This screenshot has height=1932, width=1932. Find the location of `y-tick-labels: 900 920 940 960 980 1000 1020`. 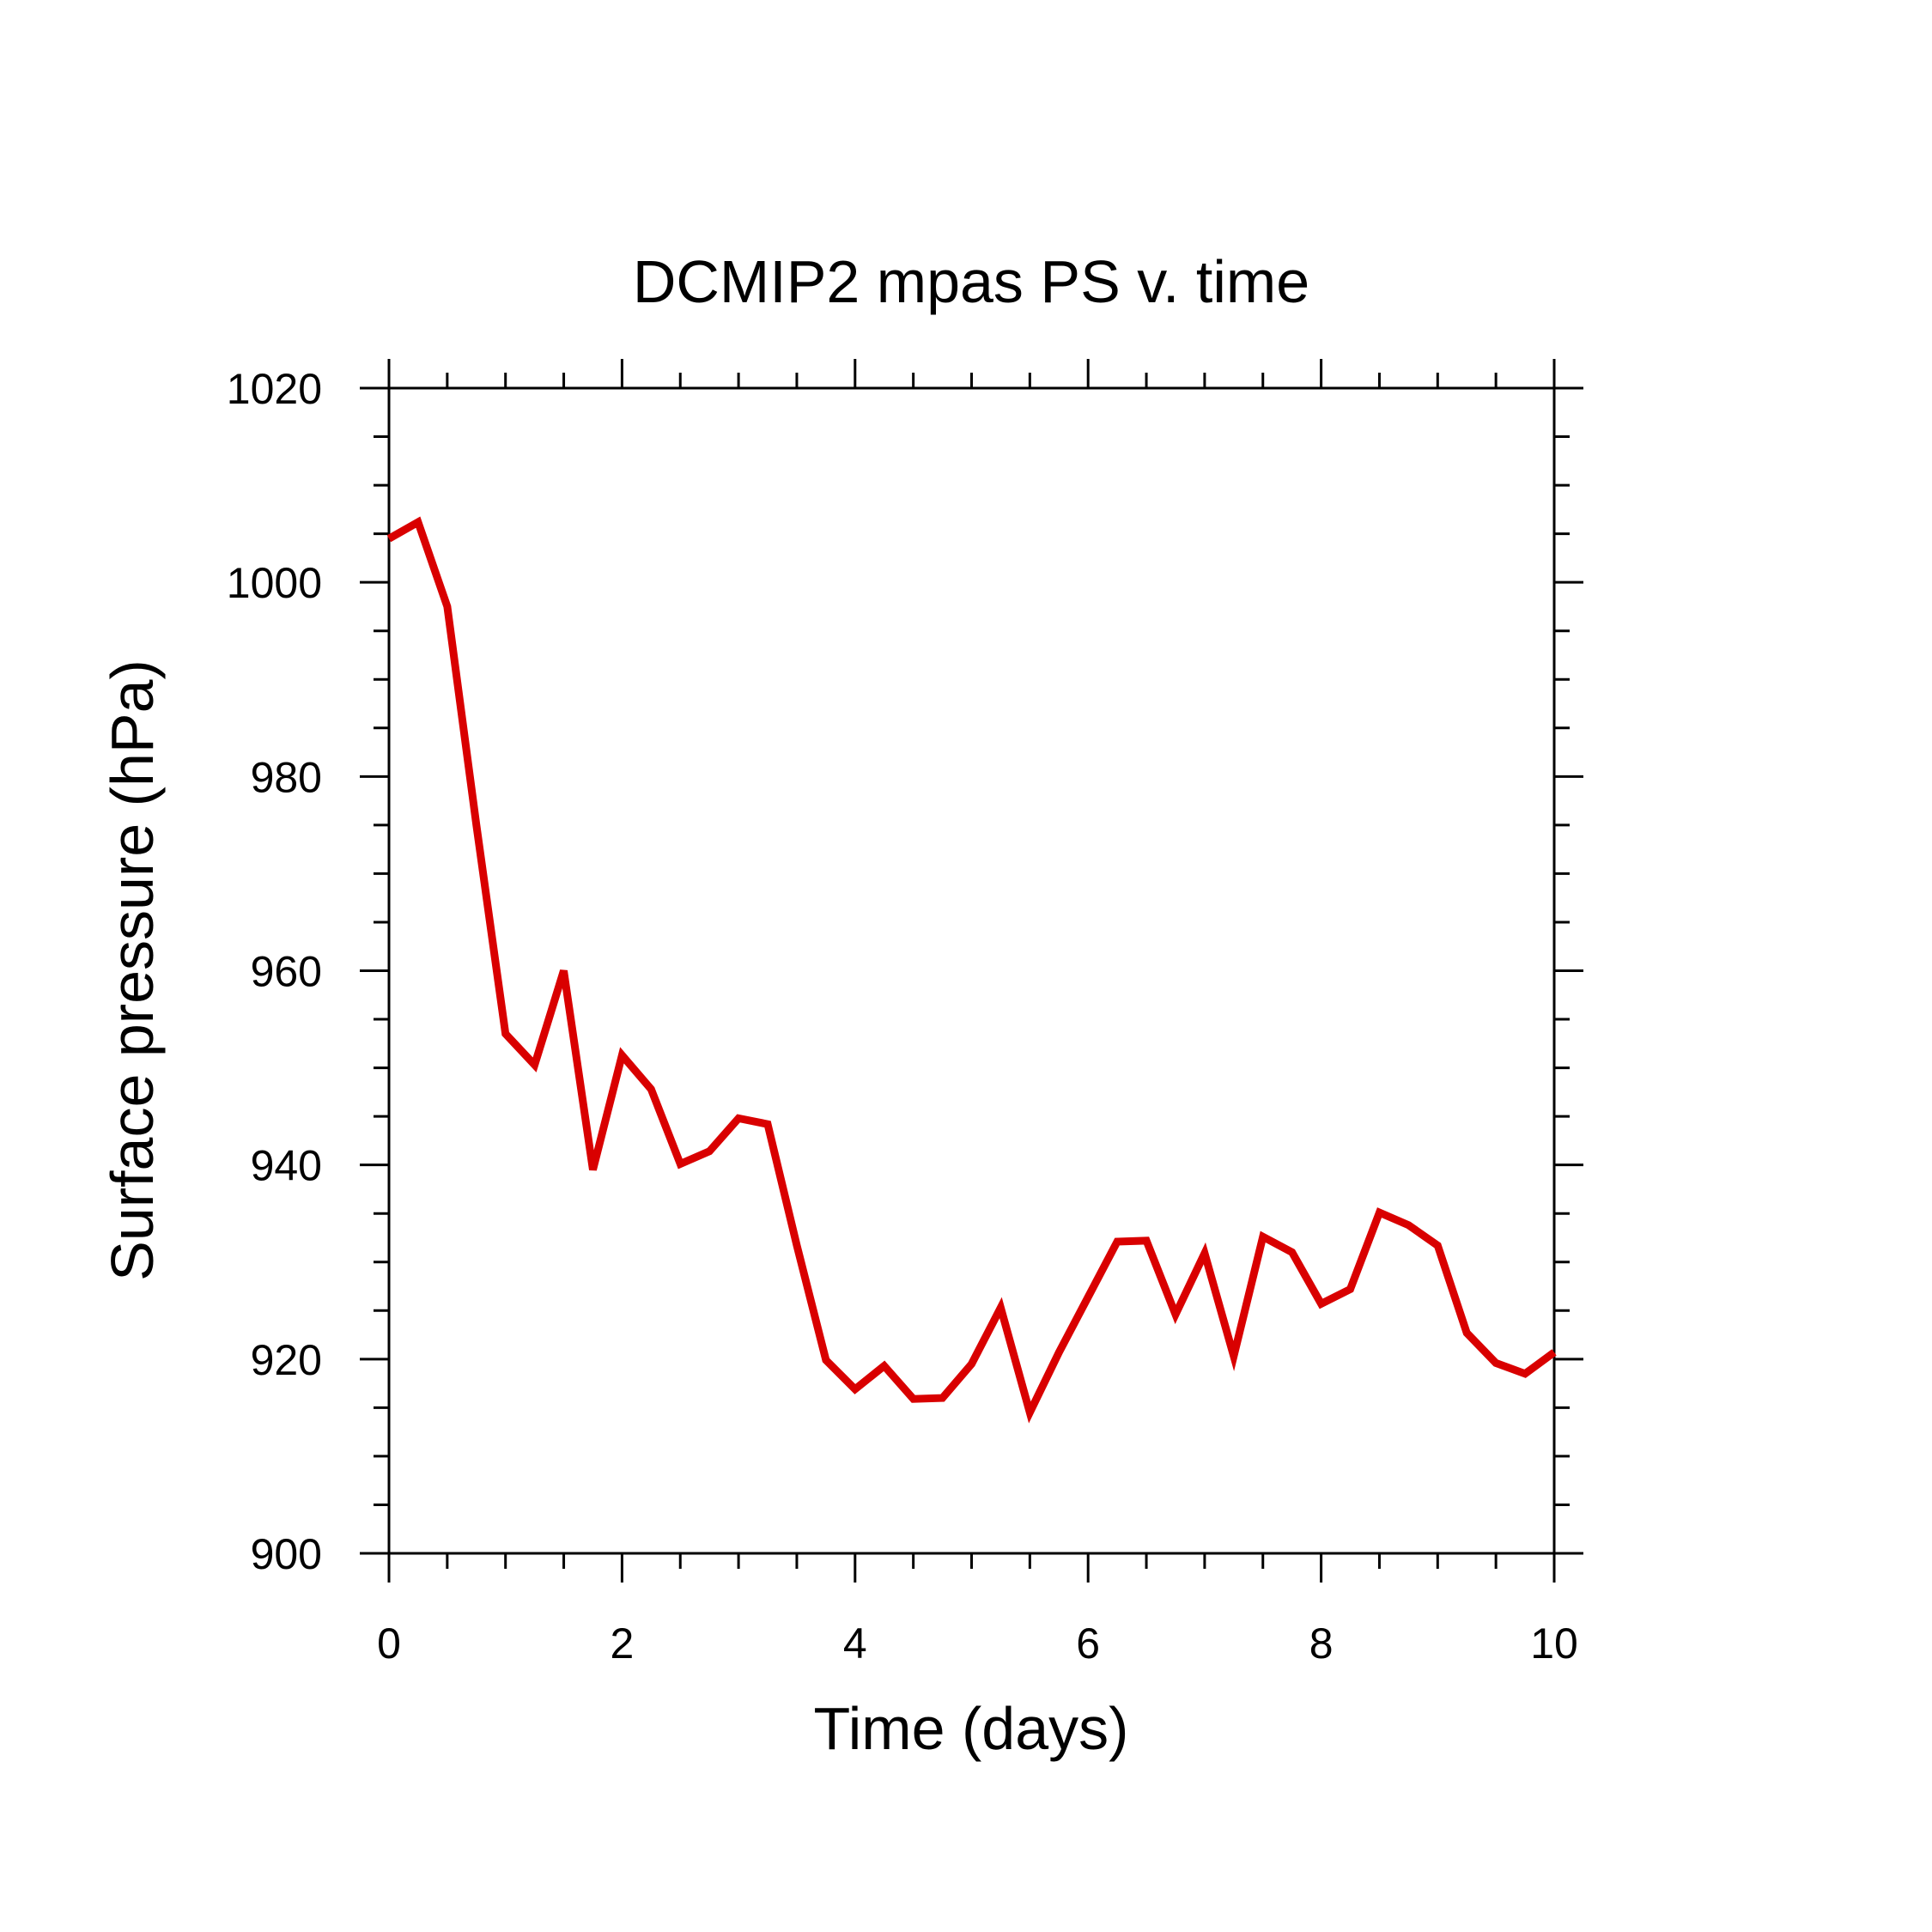

y-tick-labels: 900 920 940 960 980 1000 1020 is located at coordinates (274, 972).